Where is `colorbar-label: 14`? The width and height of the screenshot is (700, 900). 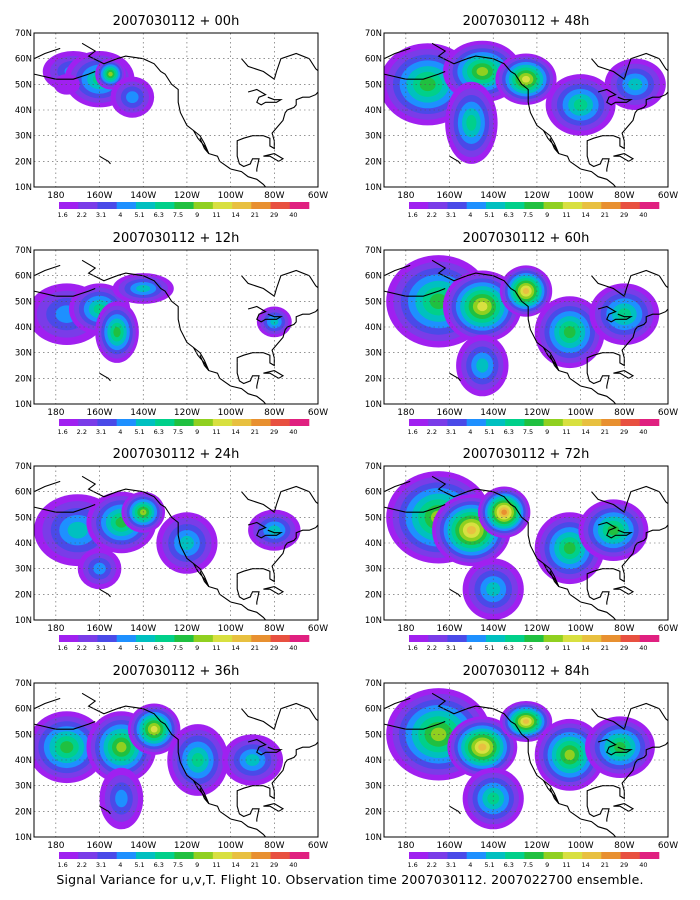 colorbar-label: 14 is located at coordinates (236, 648).